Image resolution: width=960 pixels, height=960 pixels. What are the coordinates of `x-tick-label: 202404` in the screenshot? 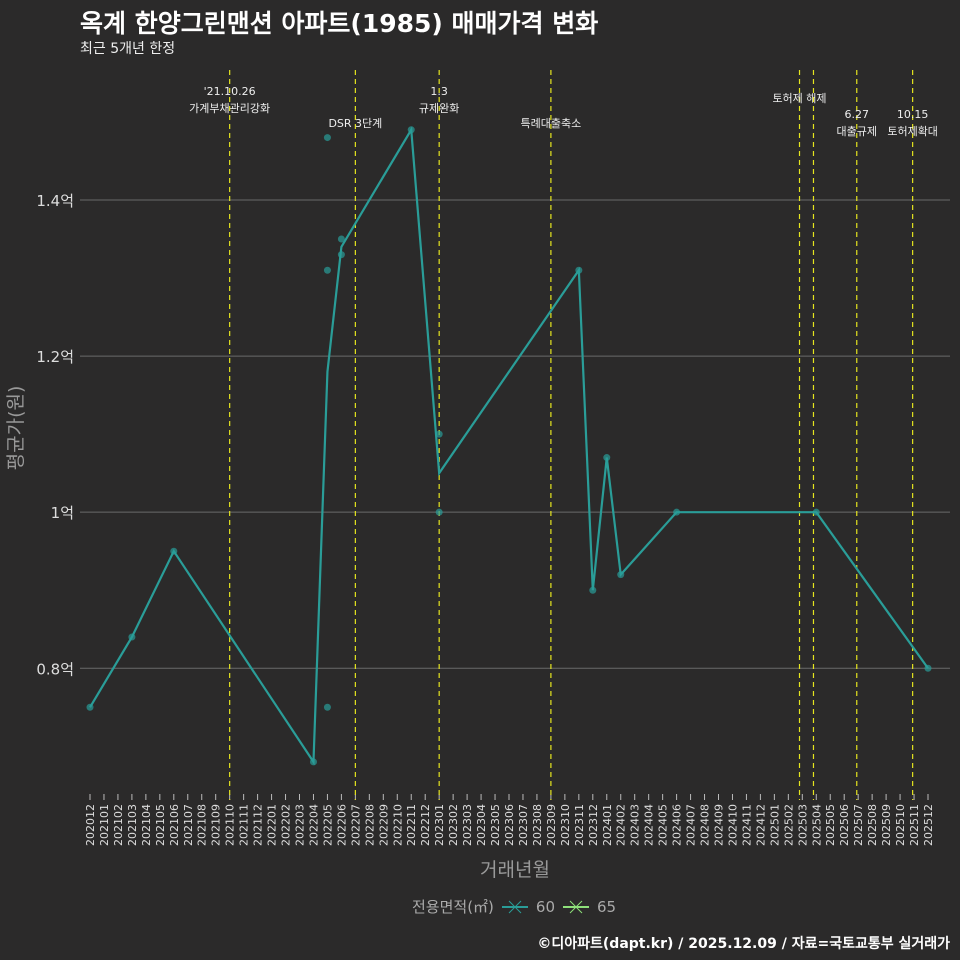 It's located at (649, 825).